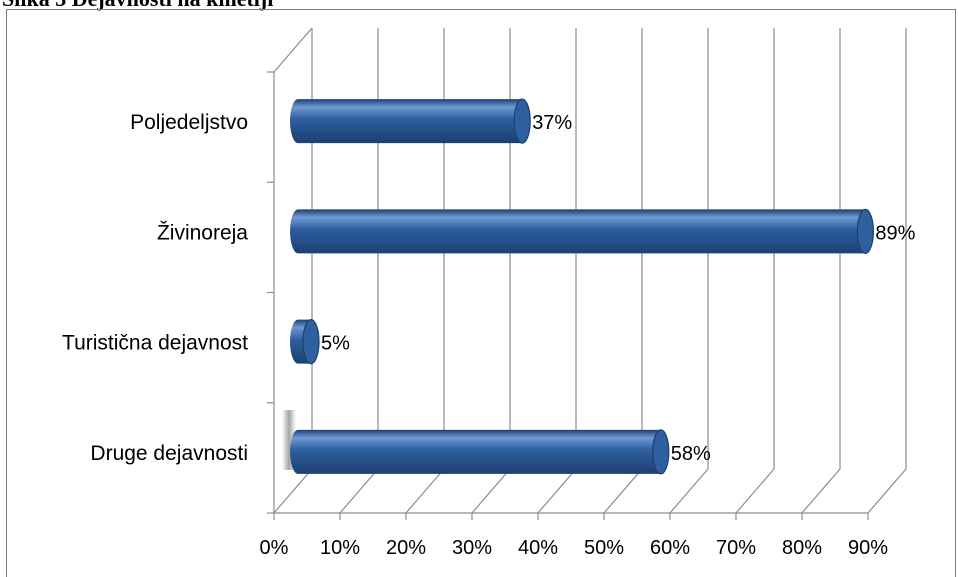 This screenshot has width=958, height=577. What do you see at coordinates (169, 453) in the screenshot?
I see `category-label: Druge dejavnosti` at bounding box center [169, 453].